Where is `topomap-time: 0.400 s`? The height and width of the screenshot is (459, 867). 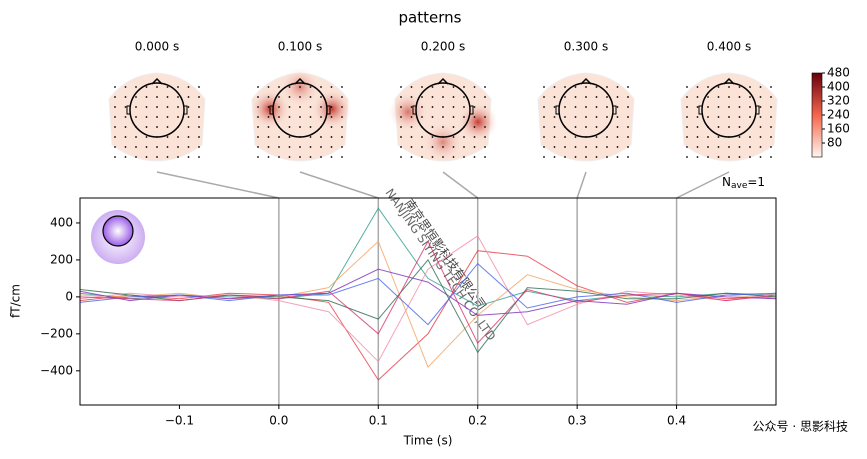 topomap-time: 0.400 s is located at coordinates (729, 47).